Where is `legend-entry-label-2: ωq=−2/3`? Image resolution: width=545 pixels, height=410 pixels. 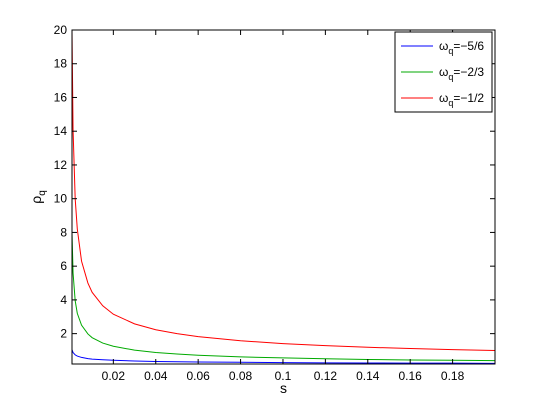
legend-entry-label-2: ωq=−2/3 is located at coordinates (461, 73).